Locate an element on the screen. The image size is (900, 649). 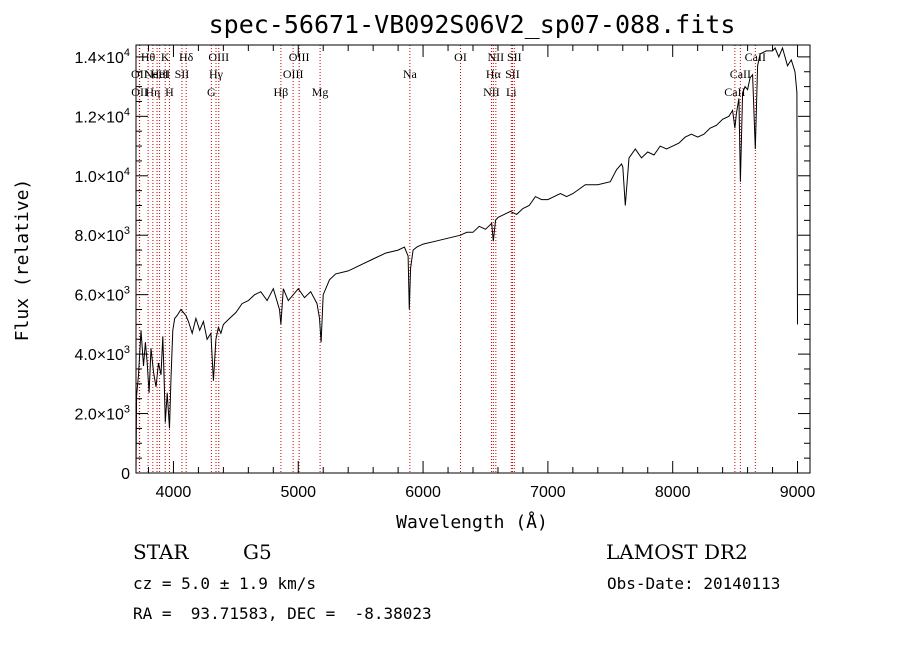
line-marker-label-19: NII is located at coordinates (491, 92).